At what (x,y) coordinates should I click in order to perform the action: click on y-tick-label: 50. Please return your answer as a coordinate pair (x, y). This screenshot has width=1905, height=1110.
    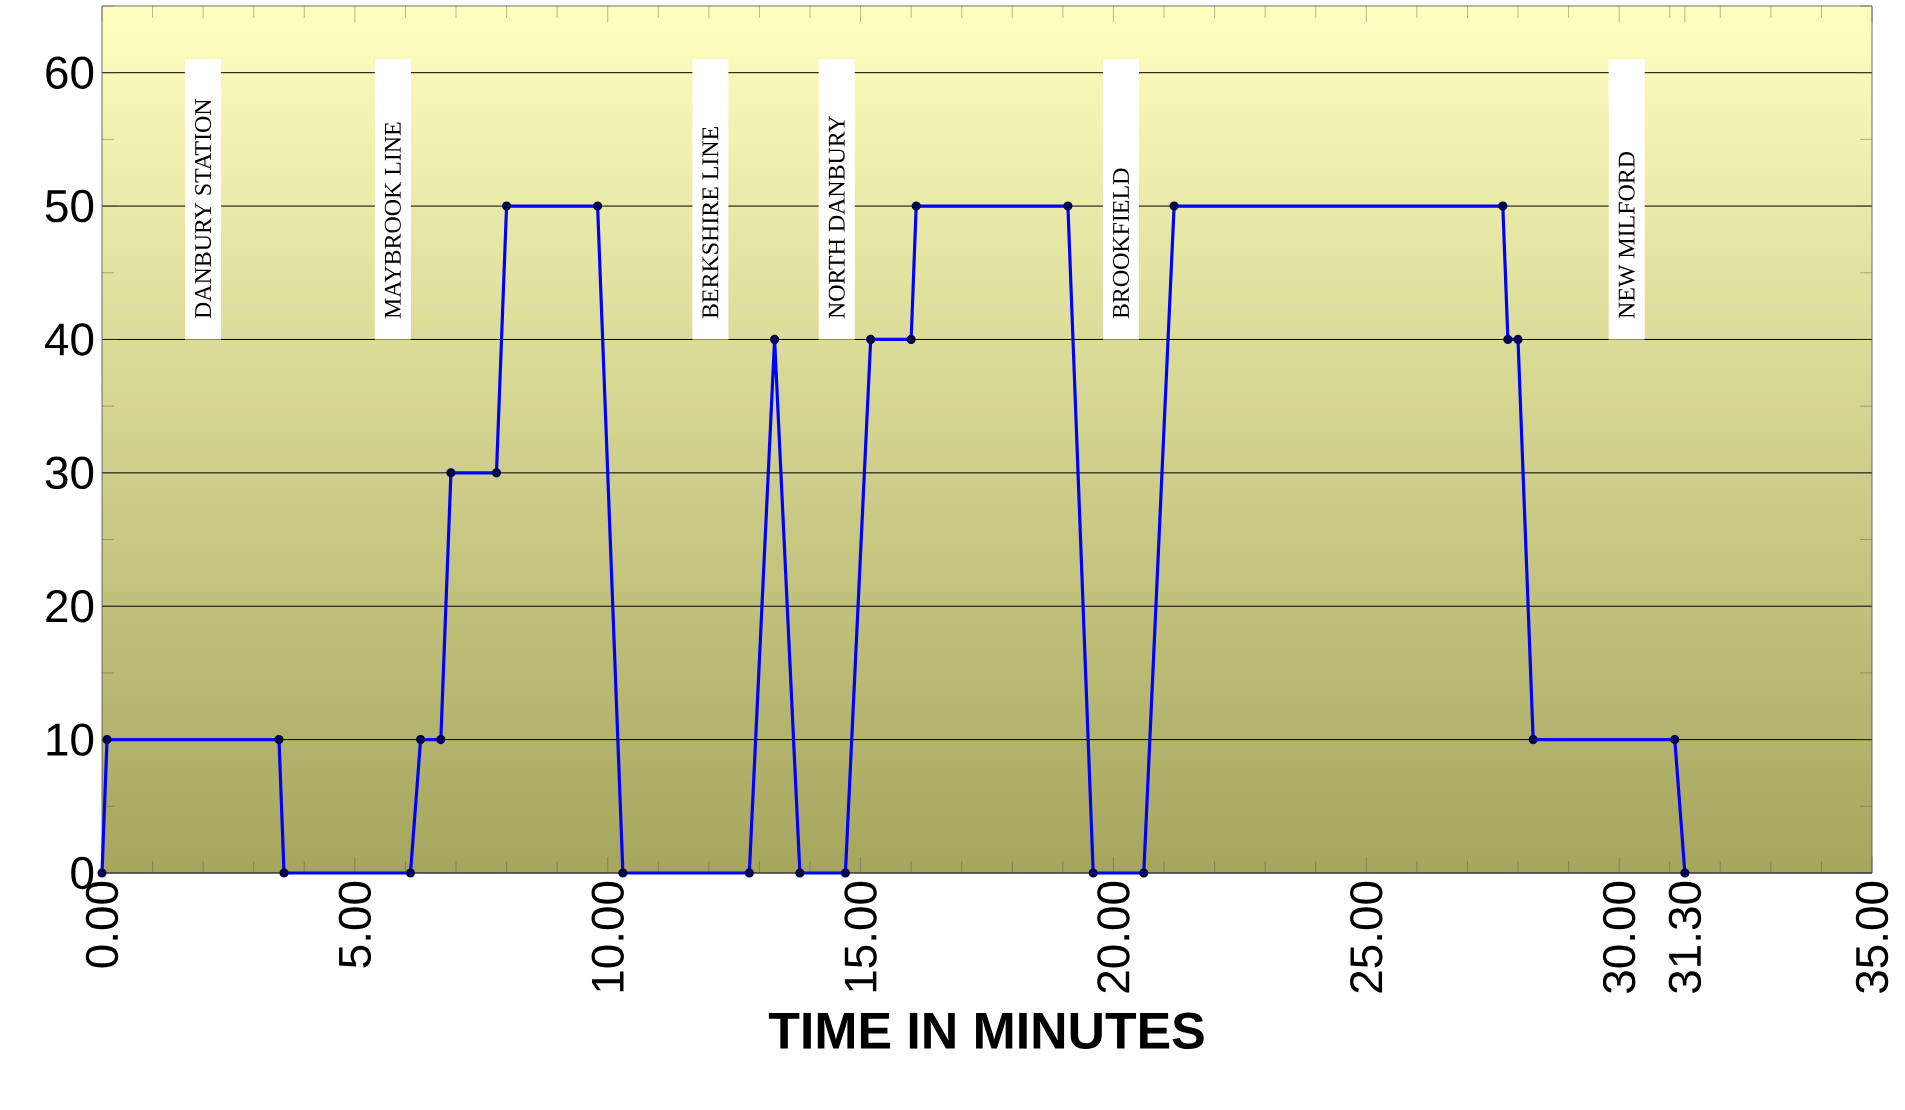
    Looking at the image, I should click on (69, 206).